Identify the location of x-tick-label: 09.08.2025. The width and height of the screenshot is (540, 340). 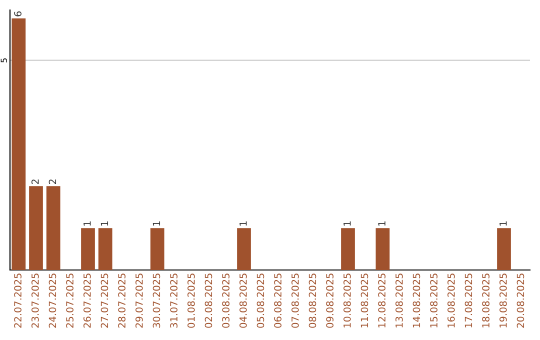
(330, 301).